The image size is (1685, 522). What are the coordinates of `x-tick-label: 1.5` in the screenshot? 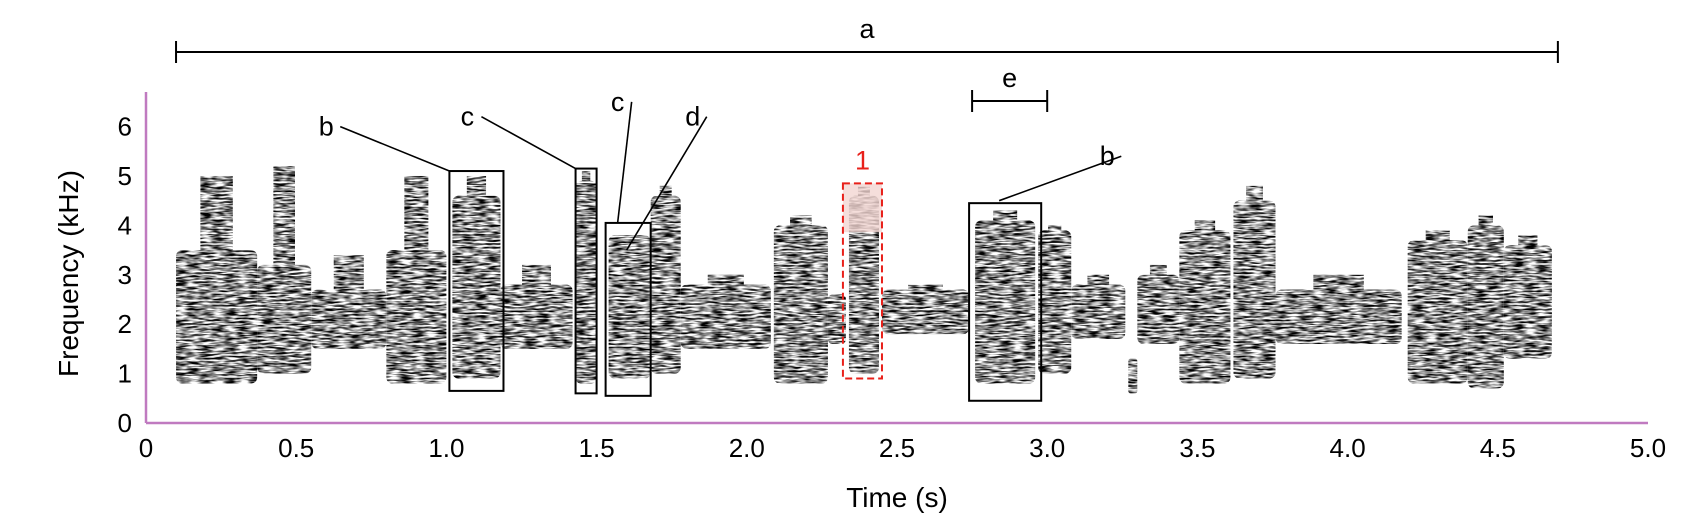 It's located at (597, 448).